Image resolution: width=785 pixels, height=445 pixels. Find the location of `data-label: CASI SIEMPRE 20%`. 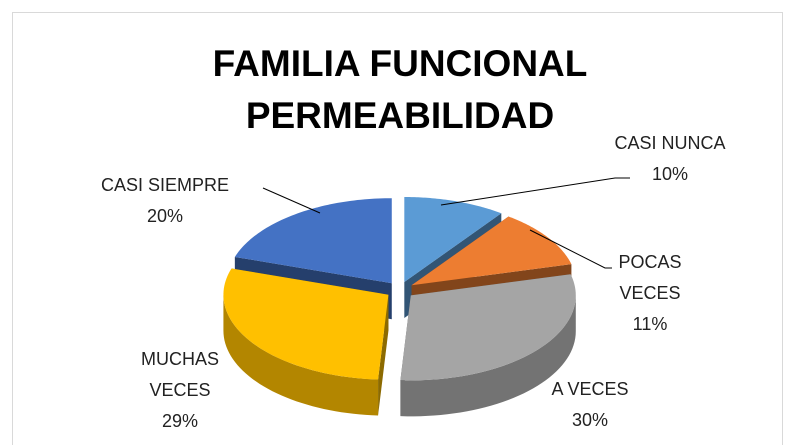

data-label: CASI SIEMPRE 20% is located at coordinates (165, 201).